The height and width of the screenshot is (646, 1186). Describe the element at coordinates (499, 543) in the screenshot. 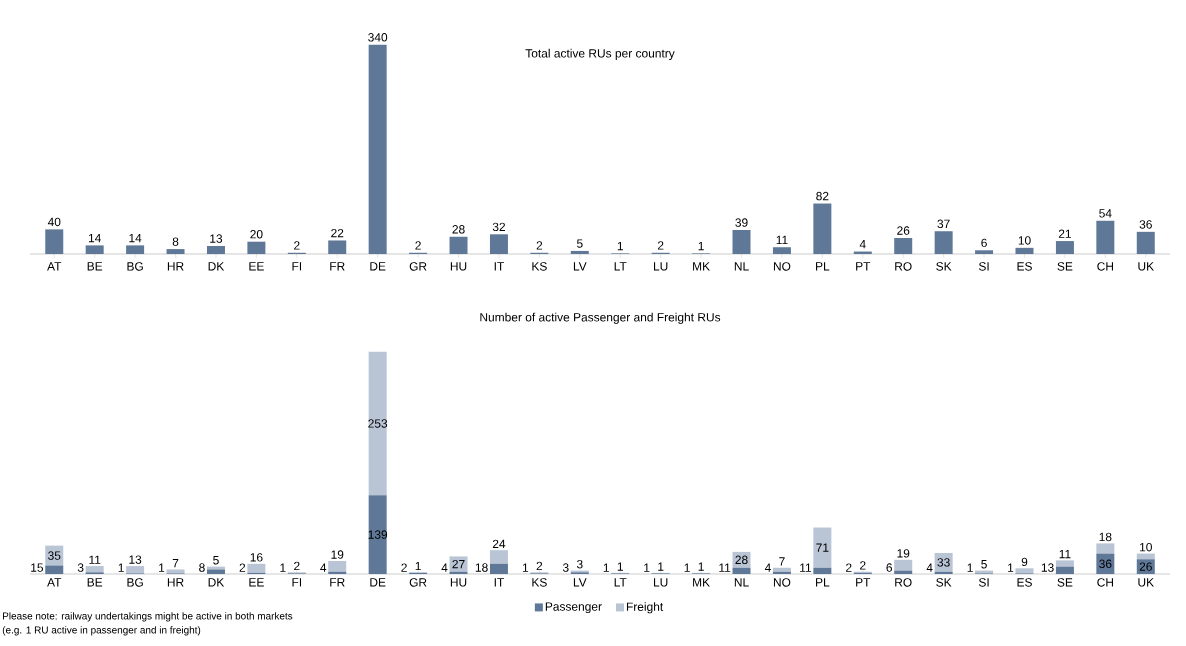

I see `data-label: 24` at that location.